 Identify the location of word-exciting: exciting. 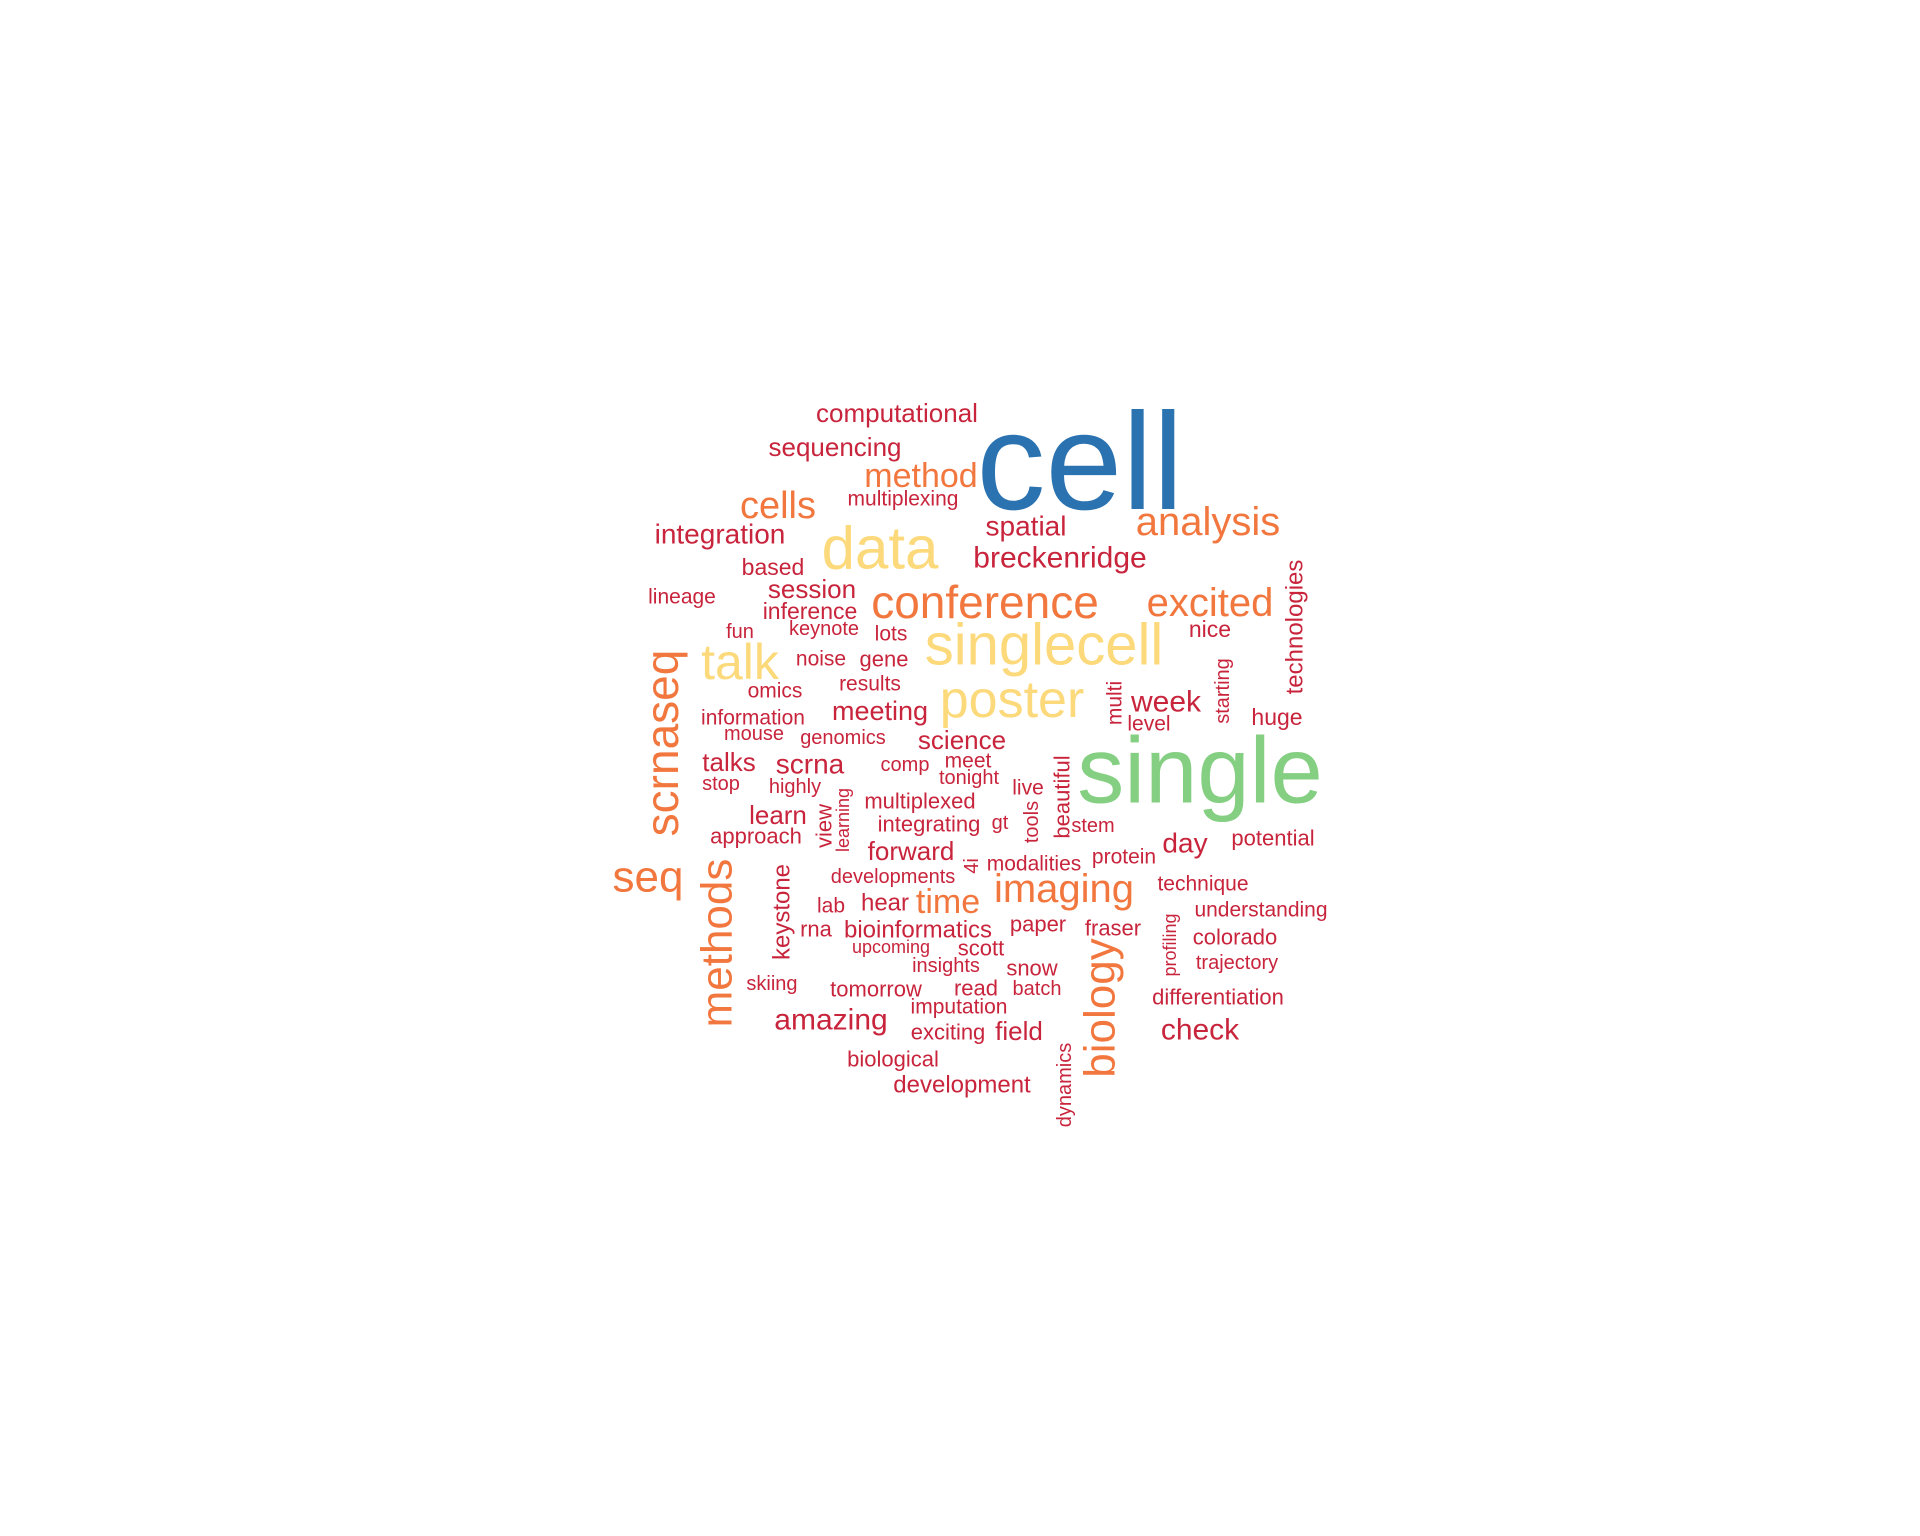
(948, 1032).